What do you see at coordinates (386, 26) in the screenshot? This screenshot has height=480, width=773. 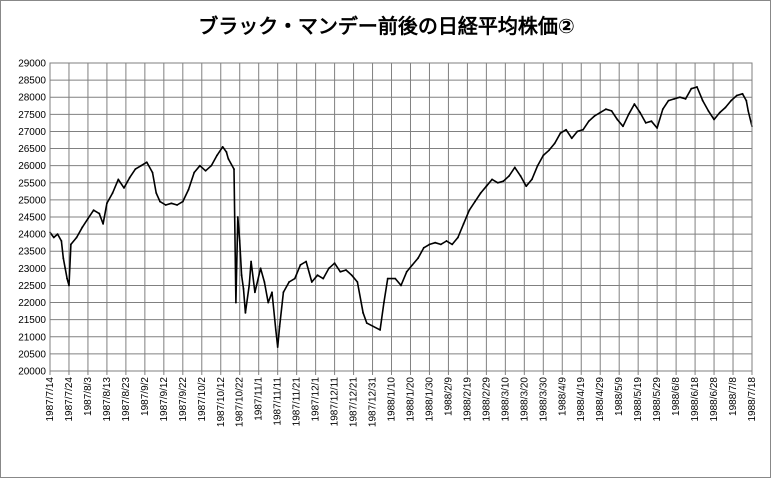 I see `chart-title: ブラック・マンデー前後の日経平均株価②` at bounding box center [386, 26].